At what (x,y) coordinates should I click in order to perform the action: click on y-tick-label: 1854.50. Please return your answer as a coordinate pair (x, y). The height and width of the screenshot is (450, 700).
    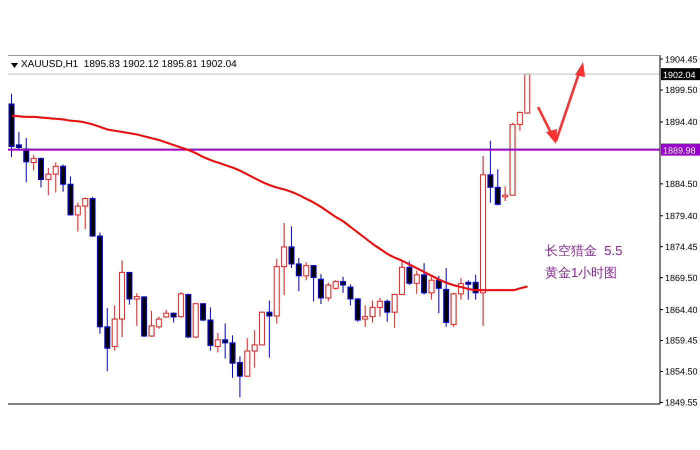
    Looking at the image, I should click on (681, 371).